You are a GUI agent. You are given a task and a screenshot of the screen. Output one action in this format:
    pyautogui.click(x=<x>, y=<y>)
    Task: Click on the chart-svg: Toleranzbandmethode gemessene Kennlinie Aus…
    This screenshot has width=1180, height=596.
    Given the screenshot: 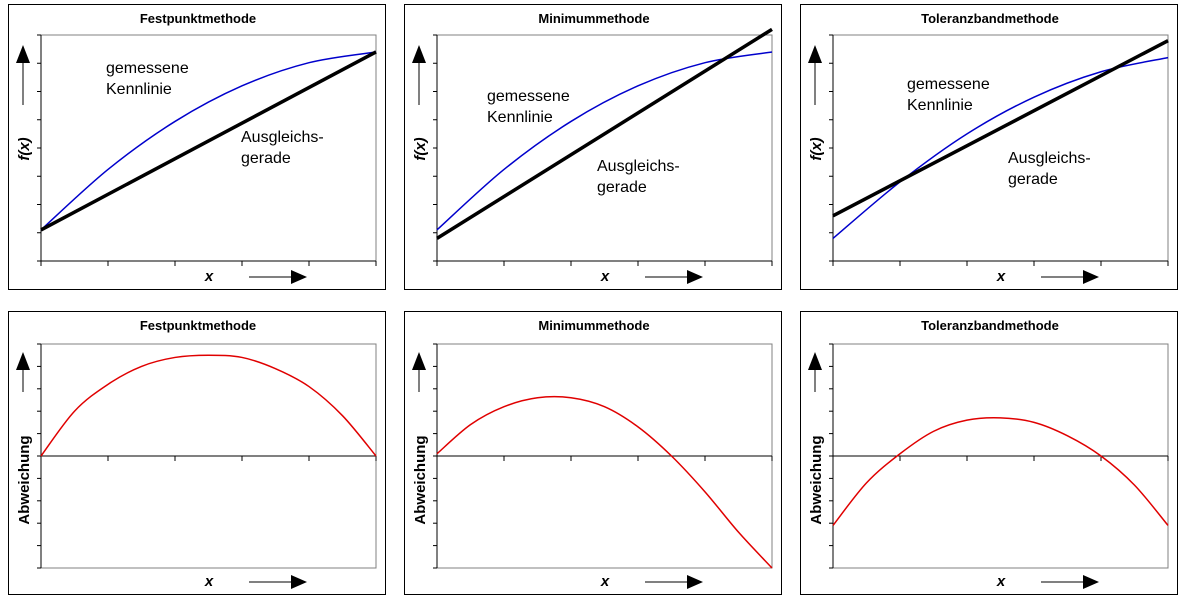 What is the action you would take?
    pyautogui.click(x=988, y=148)
    